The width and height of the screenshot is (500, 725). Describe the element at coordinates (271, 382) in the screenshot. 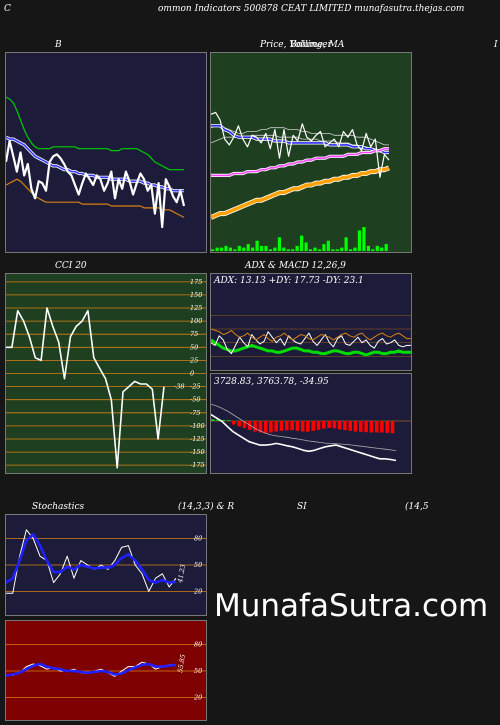

I see `macd-values-label: 3728.83, 3763.78, -34.95` at that location.